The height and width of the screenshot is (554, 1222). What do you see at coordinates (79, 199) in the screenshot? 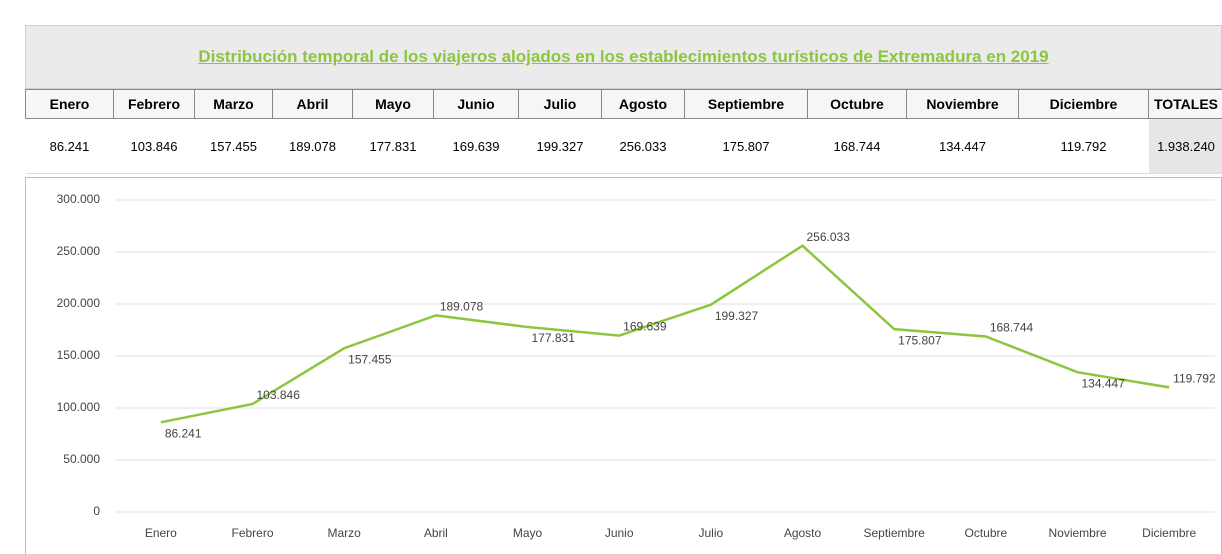
I see `y-tick-label: 300.000` at bounding box center [79, 199].